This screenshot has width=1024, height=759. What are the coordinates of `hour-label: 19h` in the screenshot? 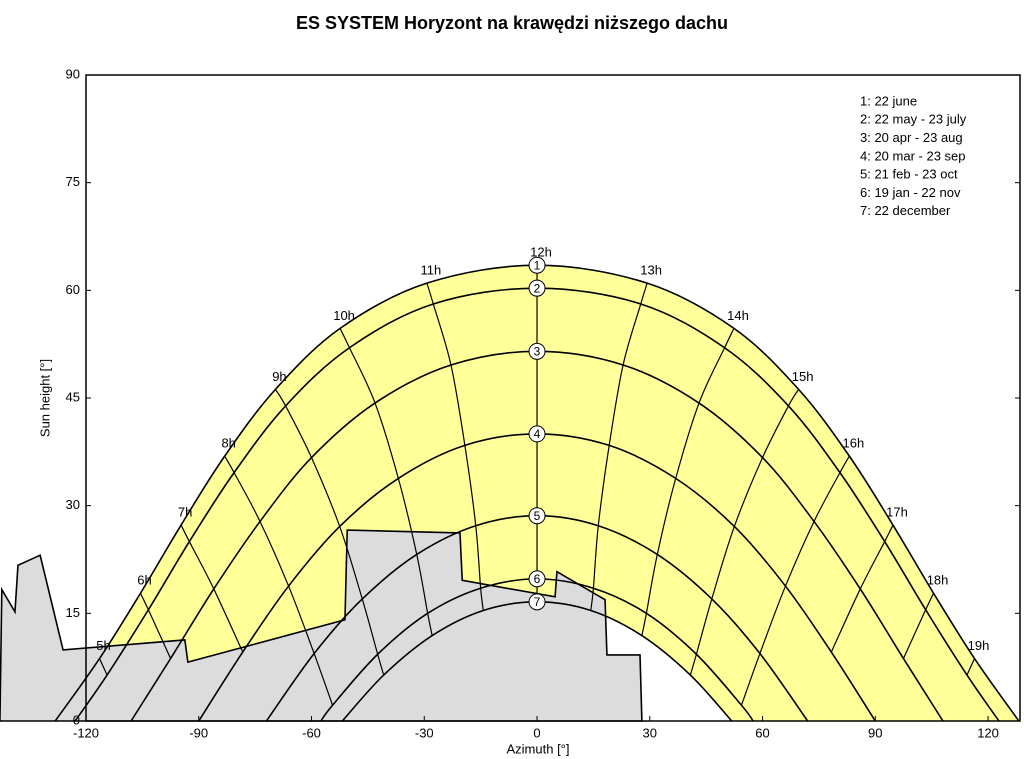 It's located at (979, 645).